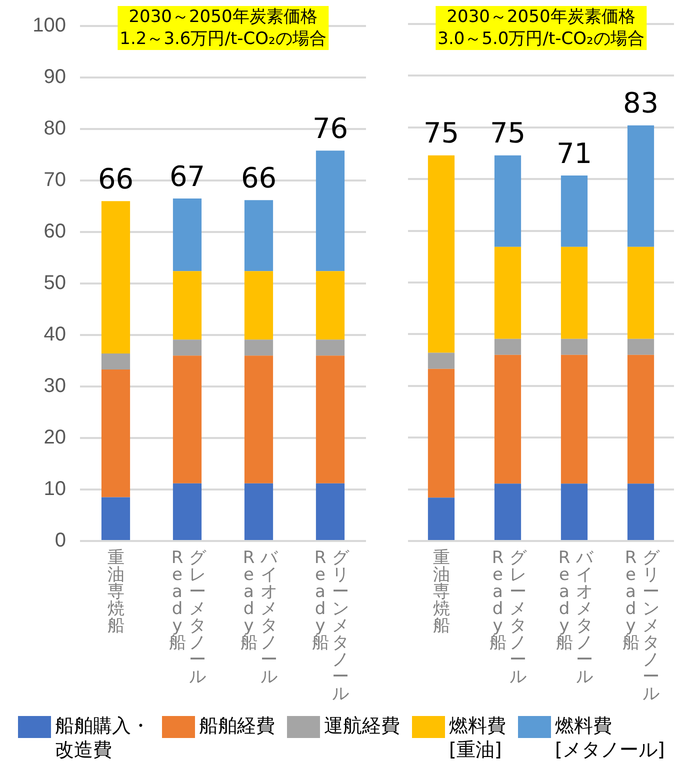 The width and height of the screenshot is (695, 776). Describe the element at coordinates (55, 386) in the screenshot. I see `y-tick-label: 30` at that location.